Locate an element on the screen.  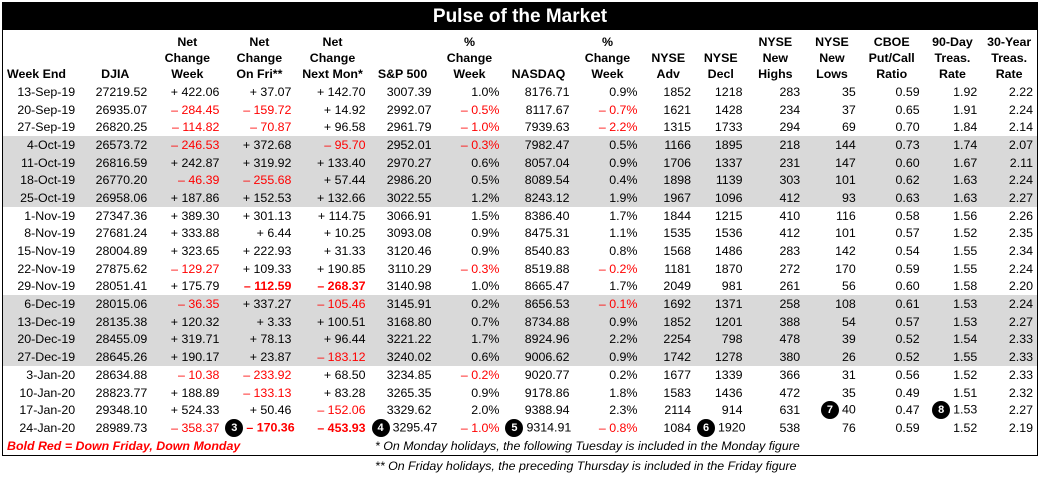
cell-value: 7939.63 is located at coordinates (547, 127).